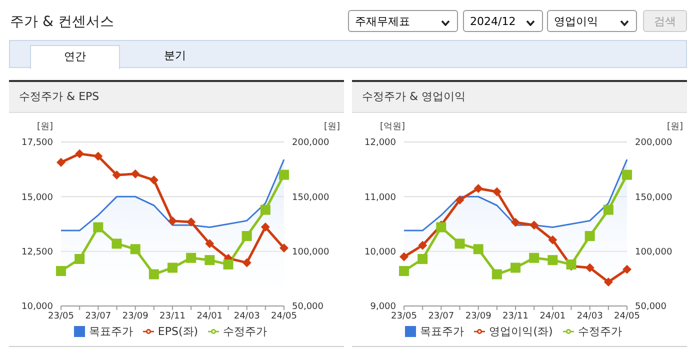 This screenshot has width=695, height=349. What do you see at coordinates (176, 97) in the screenshot?
I see `chart-title: 수정주가 & EPS` at bounding box center [176, 97].